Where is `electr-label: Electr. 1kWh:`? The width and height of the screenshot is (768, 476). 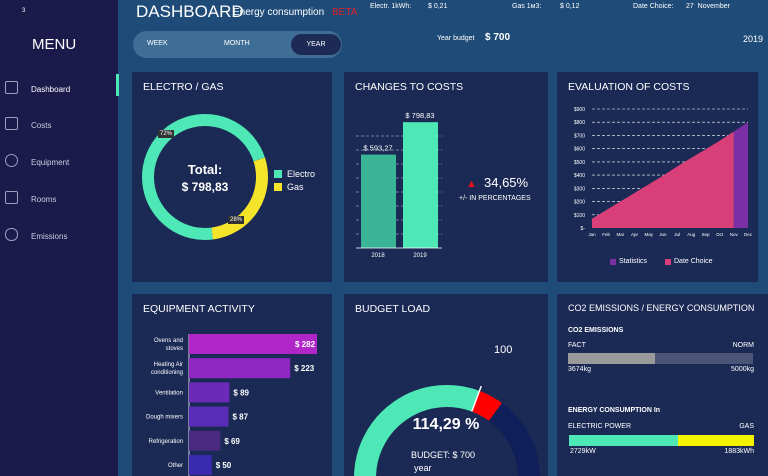 electr-label: Electr. 1kWh: is located at coordinates (391, 6).